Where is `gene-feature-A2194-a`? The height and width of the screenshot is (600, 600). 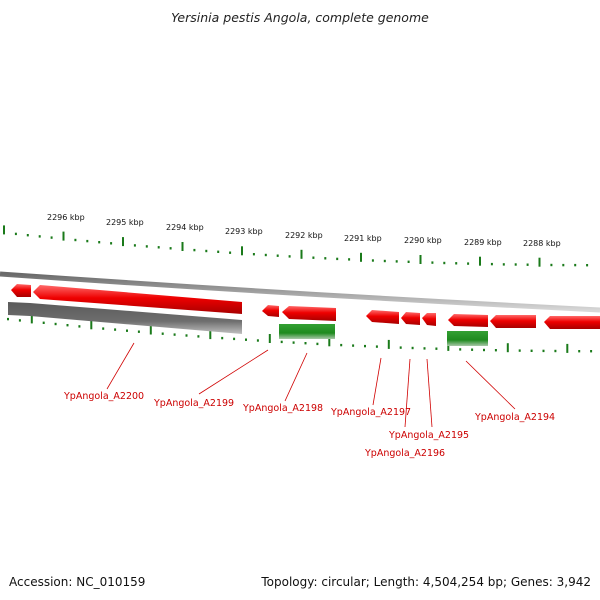 gene-feature-A2194-a is located at coordinates (468, 320).